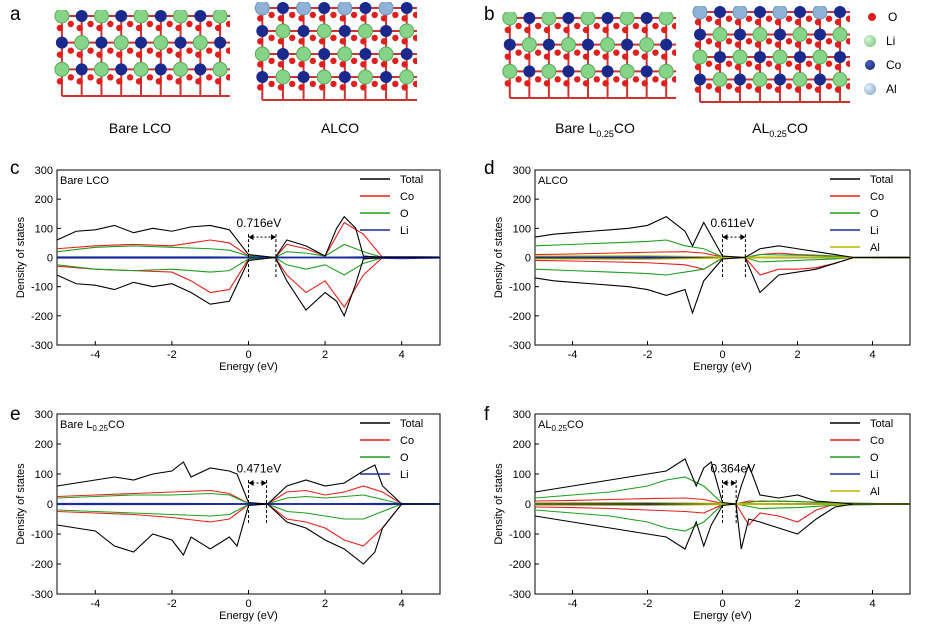 This screenshot has width=929, height=635. Describe the element at coordinates (722, 367) in the screenshot. I see `x-axis-label: Energy (eV)` at that location.